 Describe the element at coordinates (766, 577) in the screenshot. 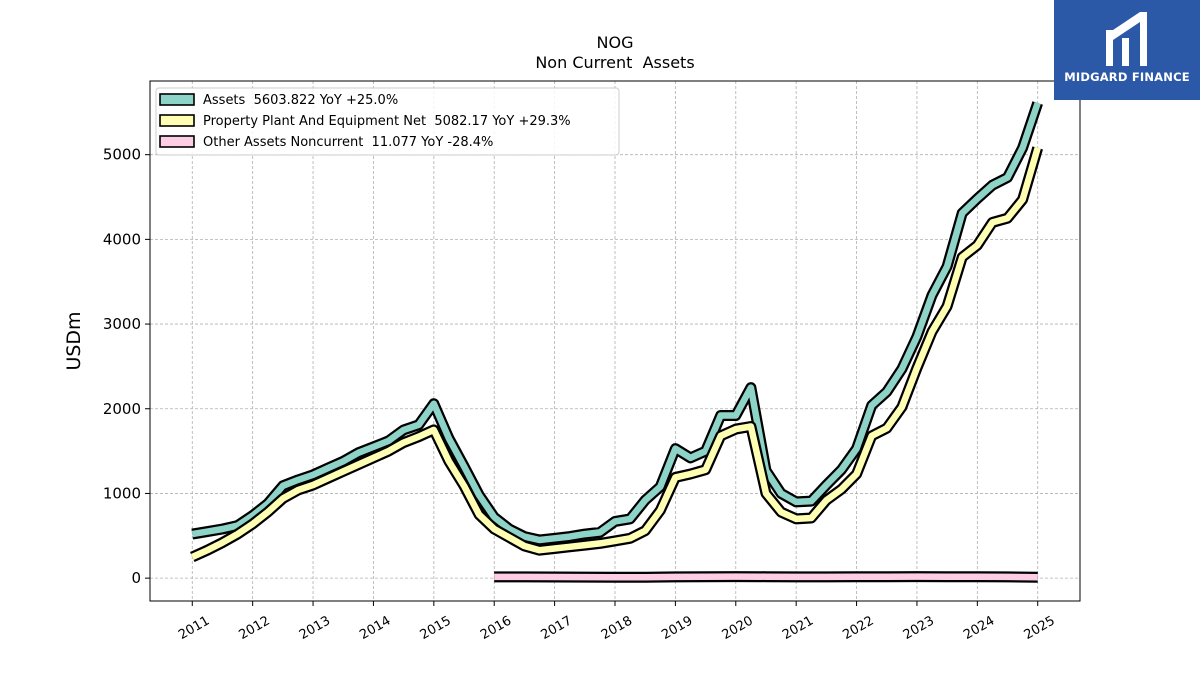

I see `series-2-line` at that location.